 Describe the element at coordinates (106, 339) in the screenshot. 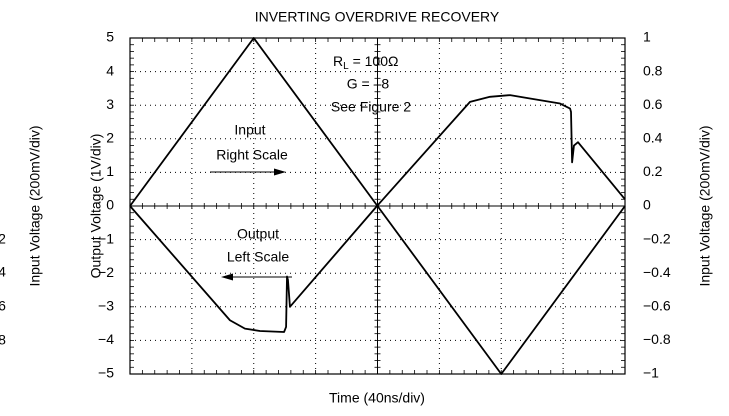

I see `y-tick-label: −4` at that location.